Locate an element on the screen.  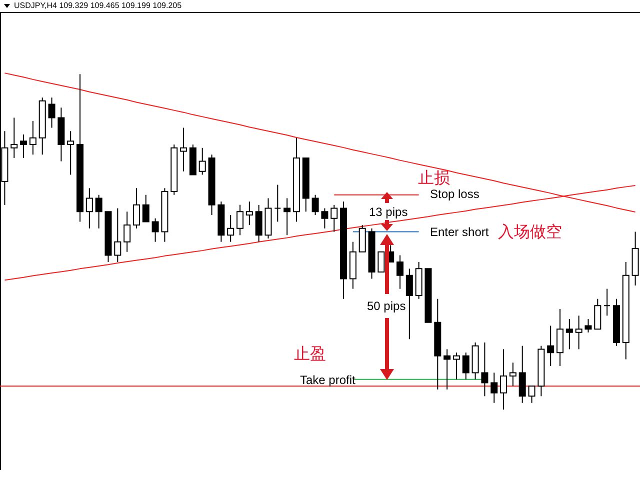
annotation: Stop loss is located at coordinates (455, 194).